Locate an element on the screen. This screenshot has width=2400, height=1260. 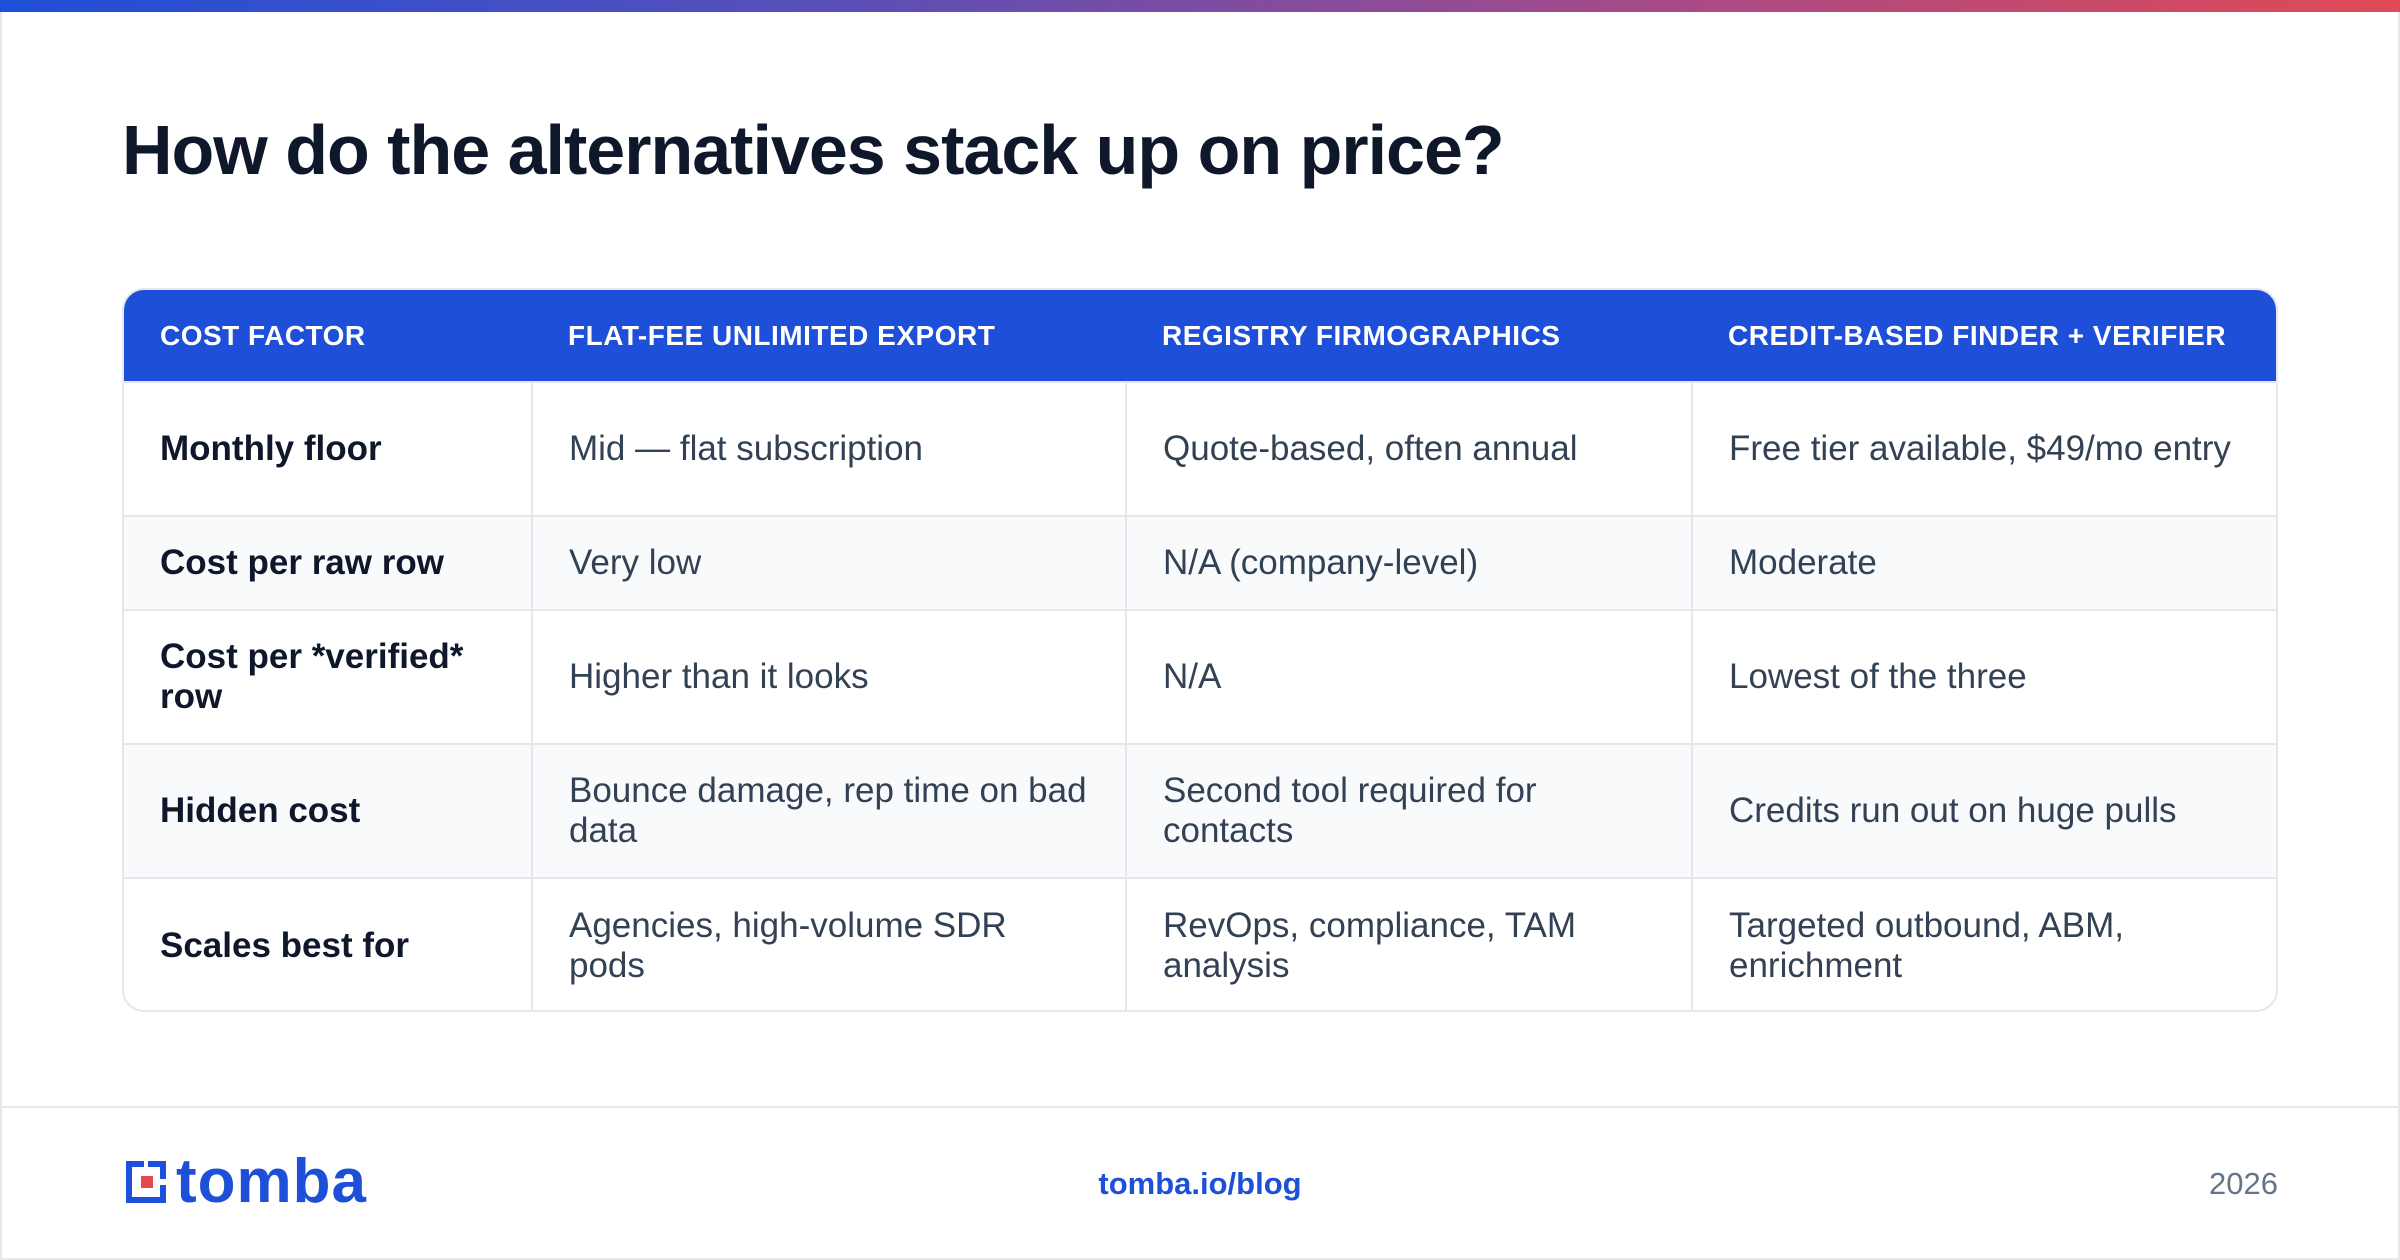
row-label: Hidden cost is located at coordinates (328, 810).